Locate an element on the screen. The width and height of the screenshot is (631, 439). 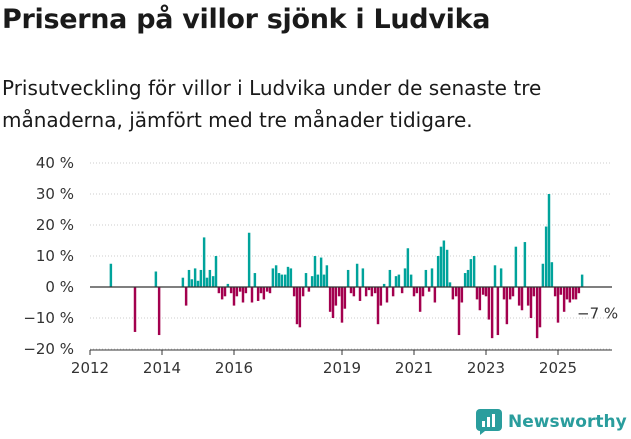
annotations: −7 % is located at coordinates (597, 314).